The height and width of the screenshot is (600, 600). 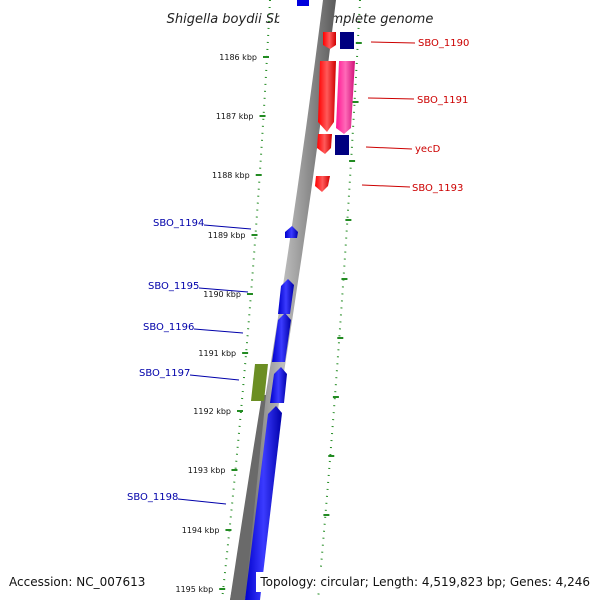 I want to click on label-sbo-1193: SBO_1193, so click(x=437, y=188).